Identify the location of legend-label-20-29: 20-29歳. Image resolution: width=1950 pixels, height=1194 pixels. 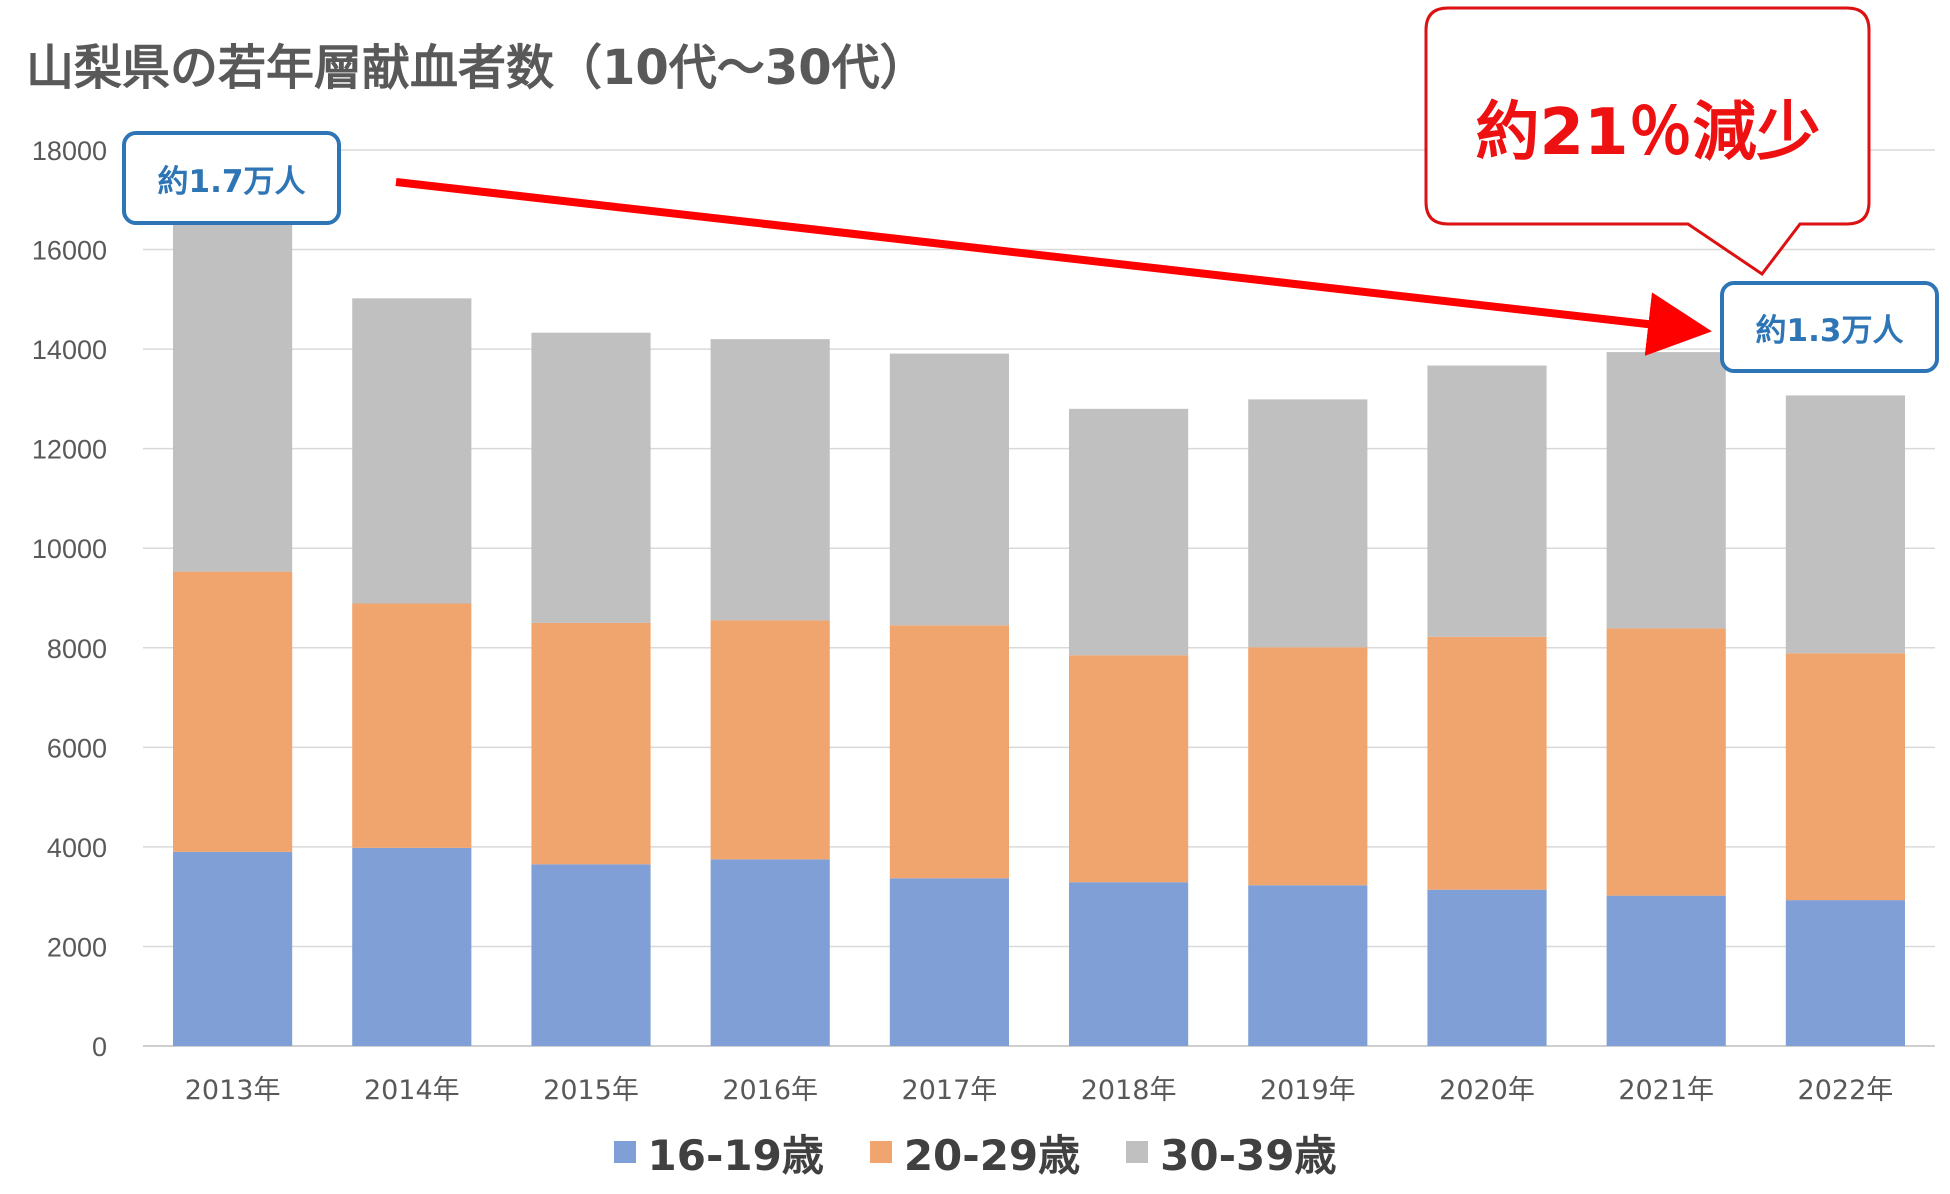
(992, 1155).